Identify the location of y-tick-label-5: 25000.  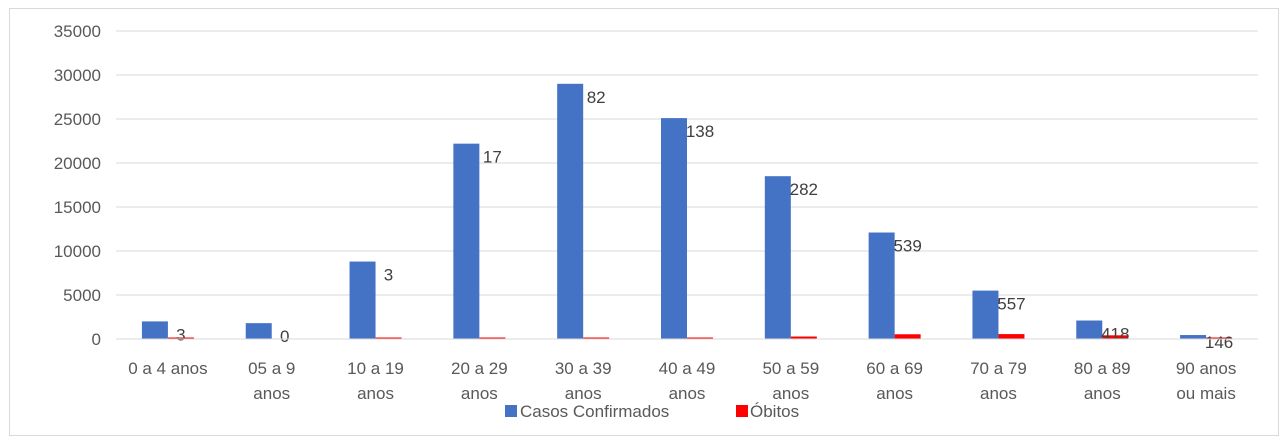
(77, 119).